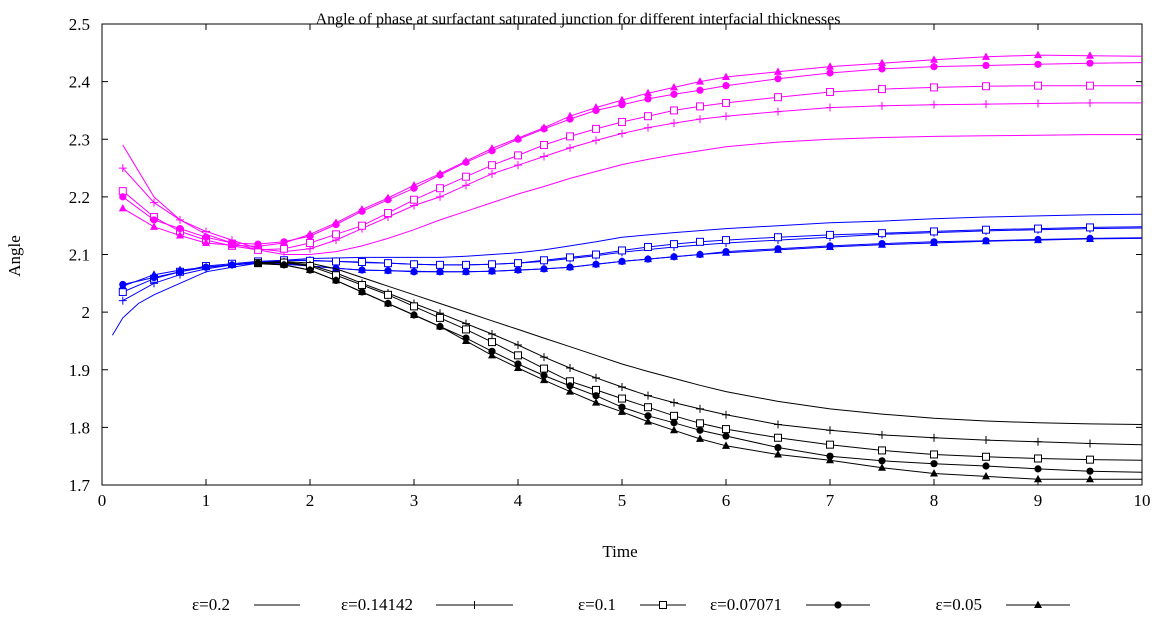 This screenshot has width=1157, height=620. Describe the element at coordinates (86, 312) in the screenshot. I see `y-tick-label: 2` at that location.